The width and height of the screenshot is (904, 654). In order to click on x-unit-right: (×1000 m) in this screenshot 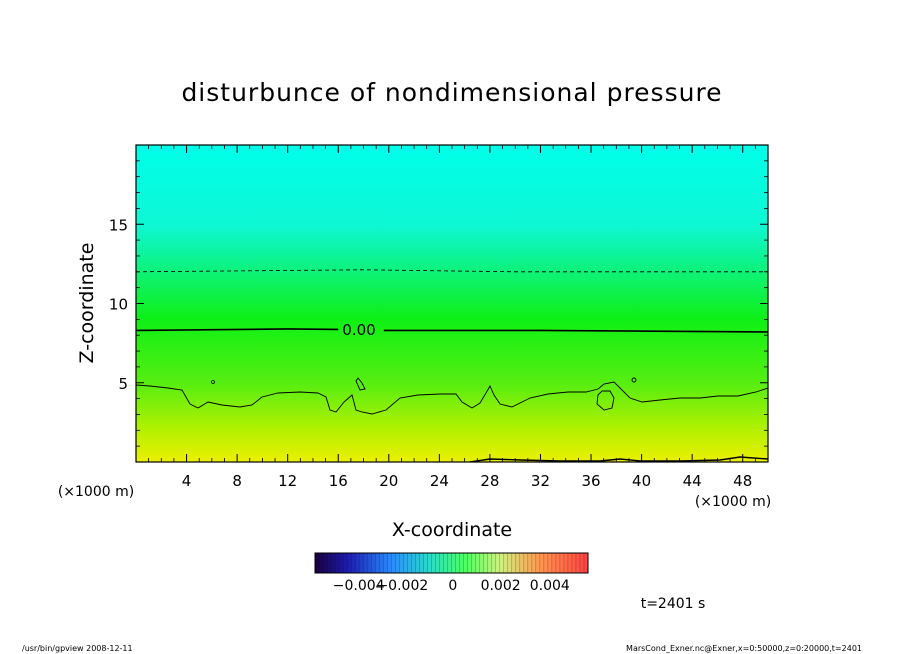, I will do `click(733, 502)`.